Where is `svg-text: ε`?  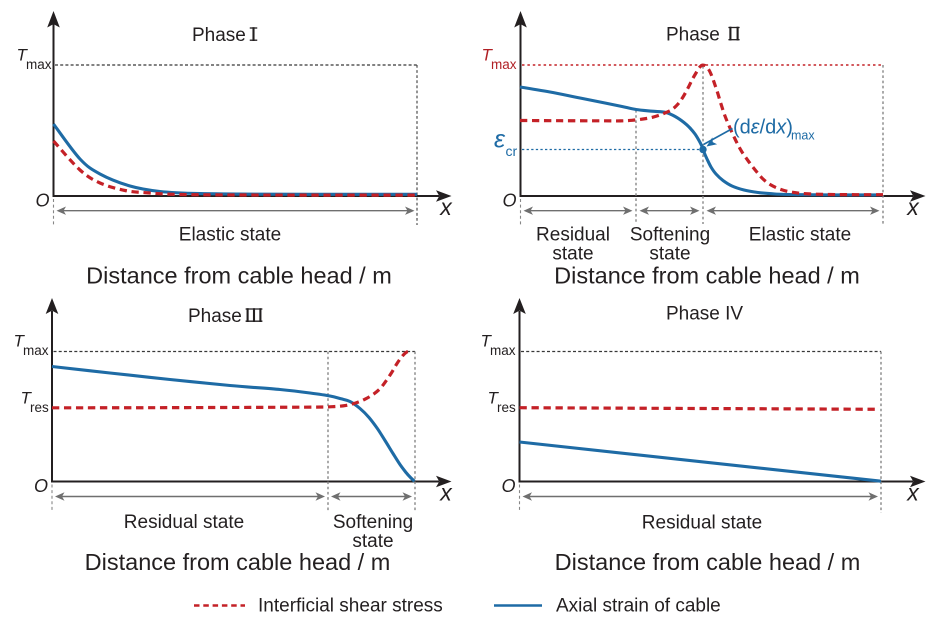
svg-text: ε is located at coordinates (500, 140).